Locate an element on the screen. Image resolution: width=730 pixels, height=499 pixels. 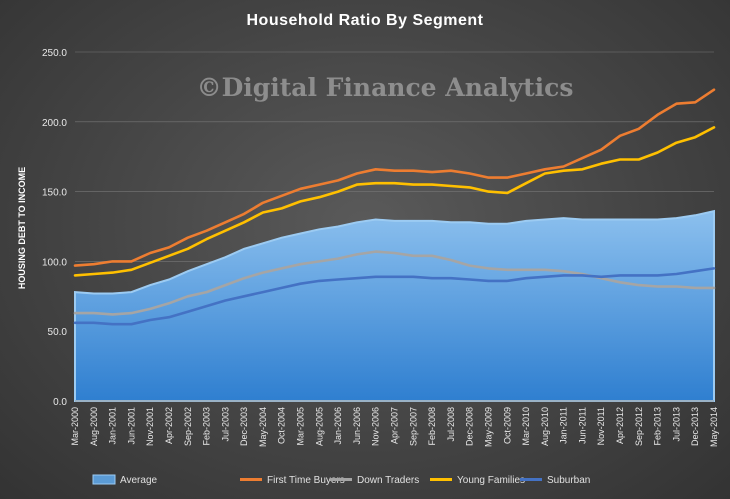
x-tick-label: Mar-2000 is located at coordinates (75, 426).